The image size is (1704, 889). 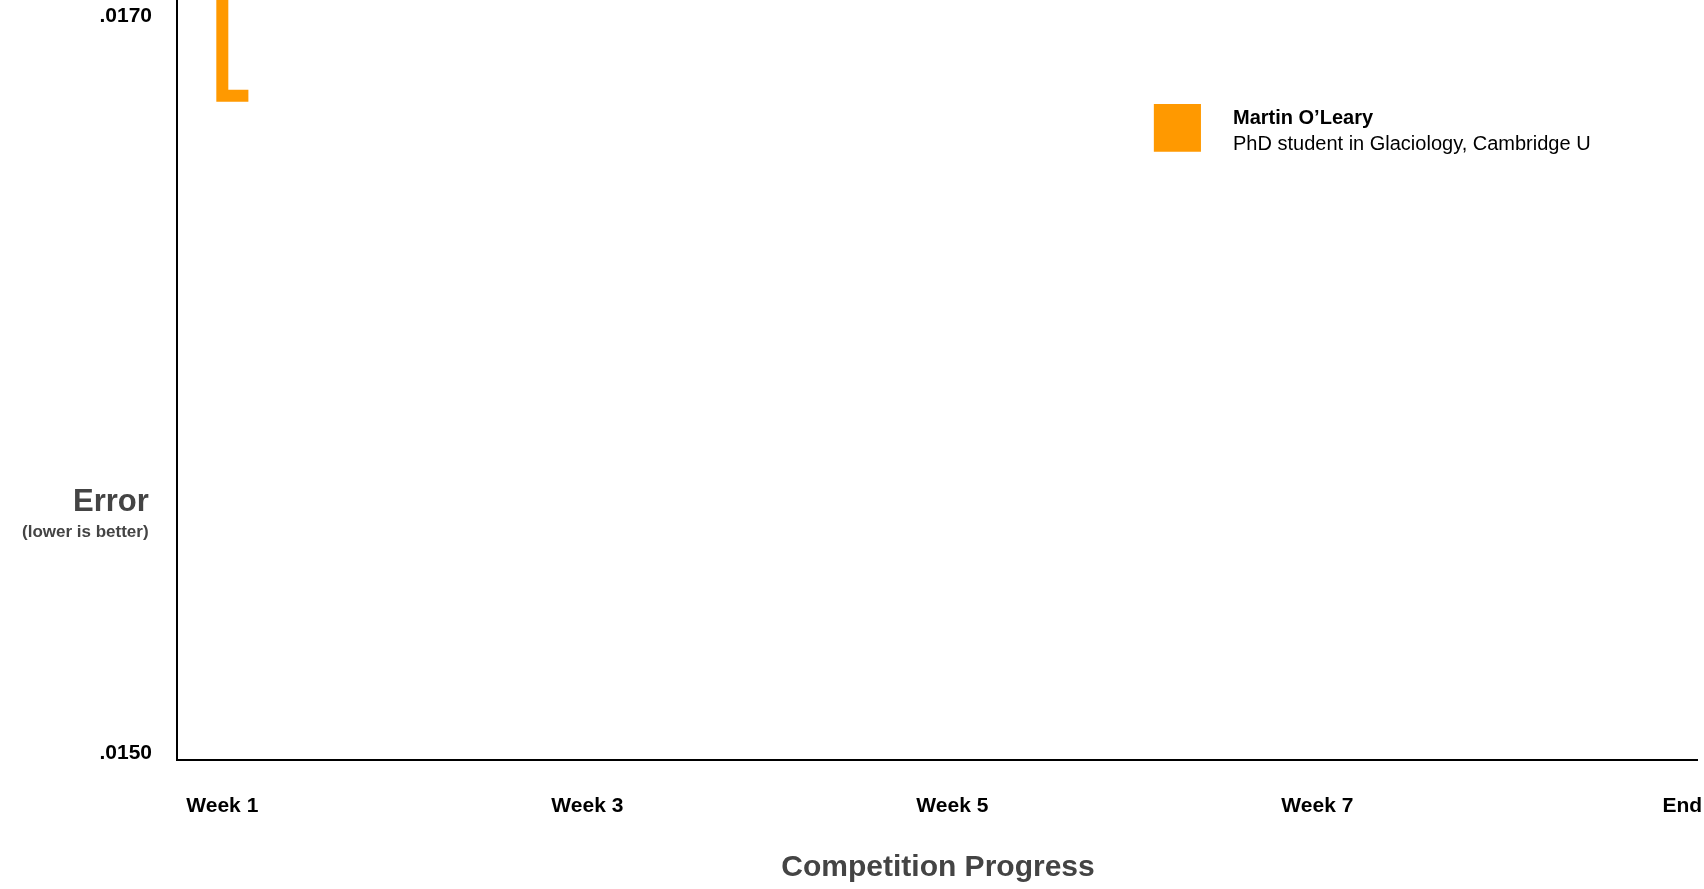 I want to click on y-axis-title: Error (lower is better), so click(x=85, y=512).